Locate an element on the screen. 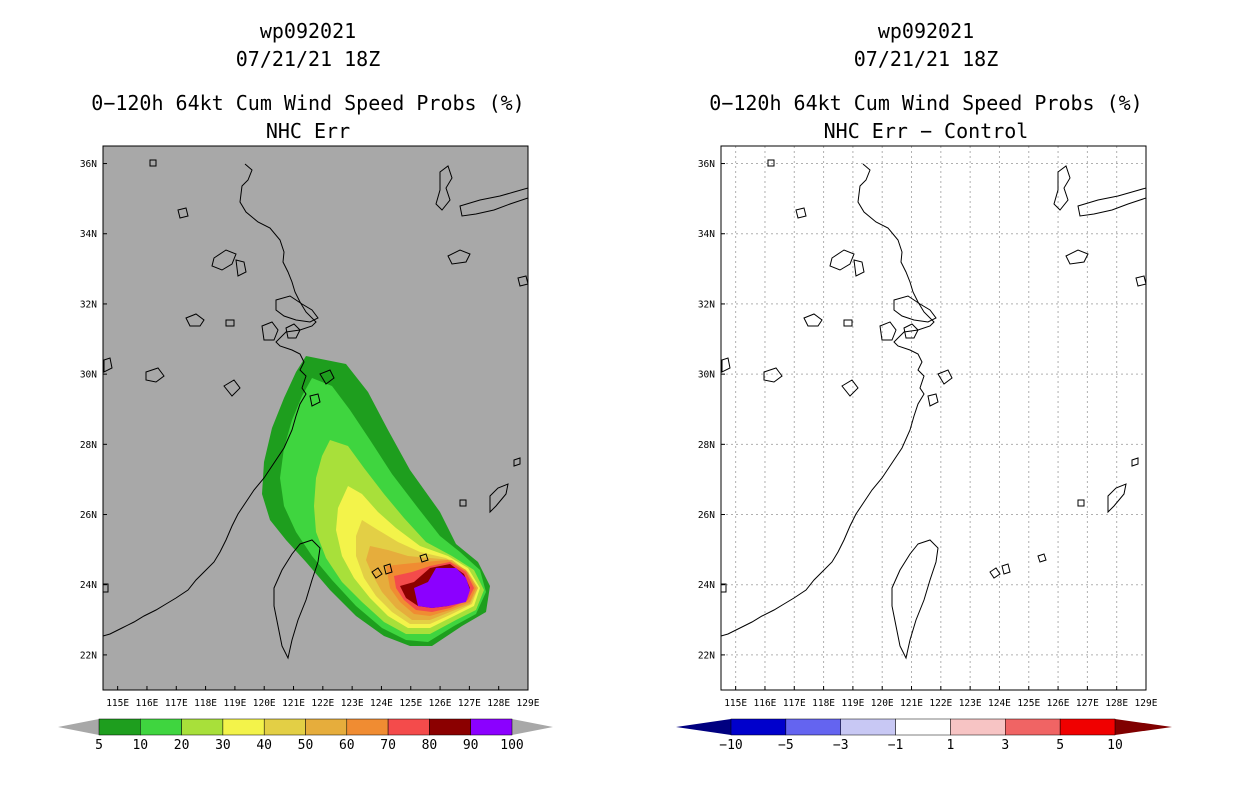 Image resolution: width=1236 pixels, height=804 pixels. colorbar-label: 1 is located at coordinates (951, 745).